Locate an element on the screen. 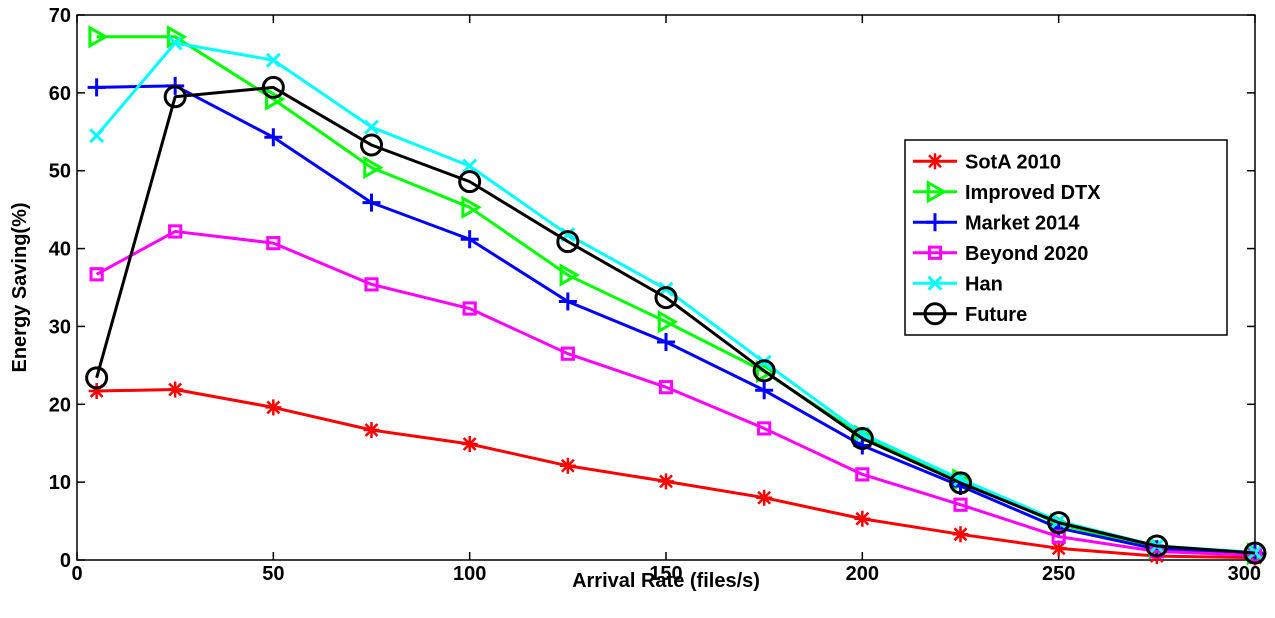 This screenshot has height=618, width=1275. y-tick-label: 50 is located at coordinates (60, 172).